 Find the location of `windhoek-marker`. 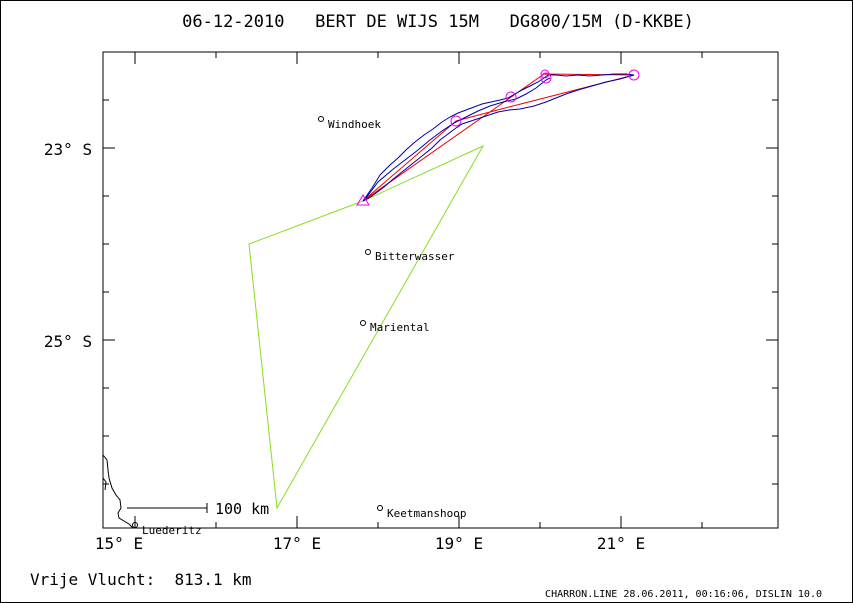

windhoek-marker is located at coordinates (321, 119).